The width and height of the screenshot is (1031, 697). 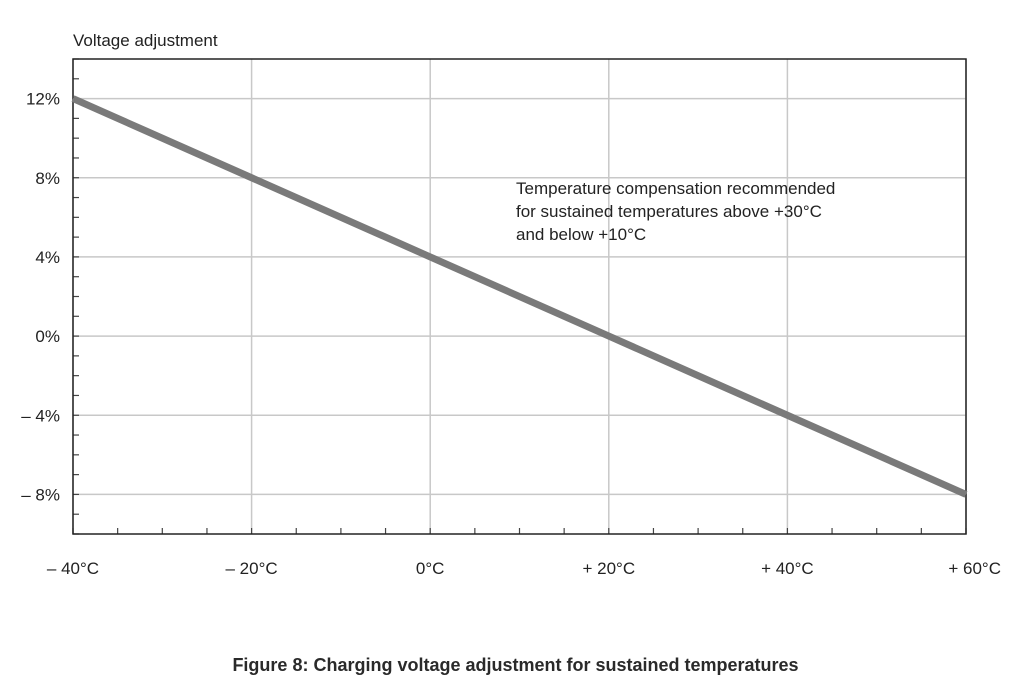 I want to click on x-tick-label: + 60°C, so click(x=974, y=568).